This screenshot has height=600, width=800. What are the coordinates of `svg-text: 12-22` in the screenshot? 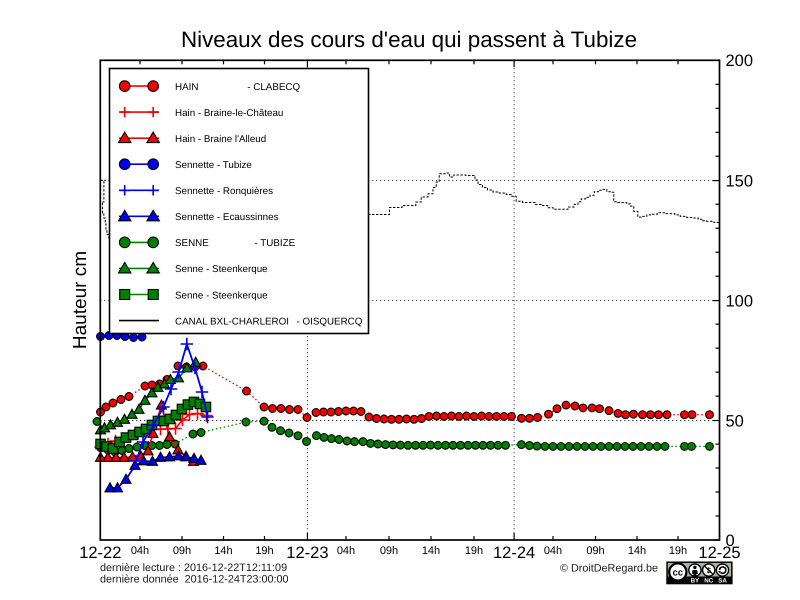 It's located at (100, 553).